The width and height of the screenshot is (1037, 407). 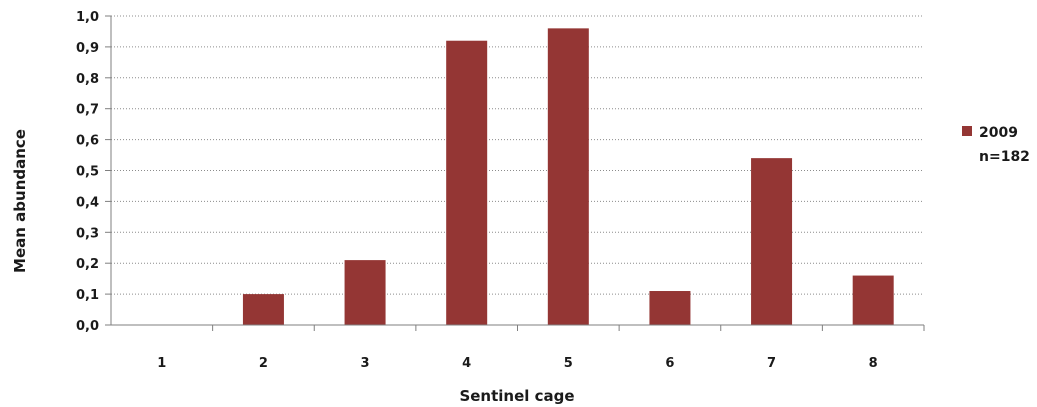 What do you see at coordinates (996, 145) in the screenshot?
I see `legend: 2009 n=182` at bounding box center [996, 145].